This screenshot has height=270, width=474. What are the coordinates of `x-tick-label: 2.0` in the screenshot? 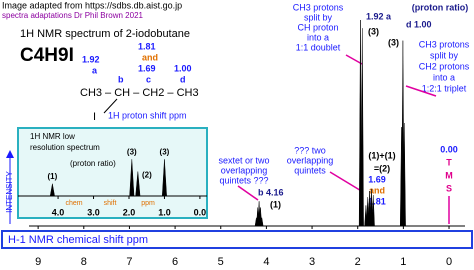 It's located at (129, 212).